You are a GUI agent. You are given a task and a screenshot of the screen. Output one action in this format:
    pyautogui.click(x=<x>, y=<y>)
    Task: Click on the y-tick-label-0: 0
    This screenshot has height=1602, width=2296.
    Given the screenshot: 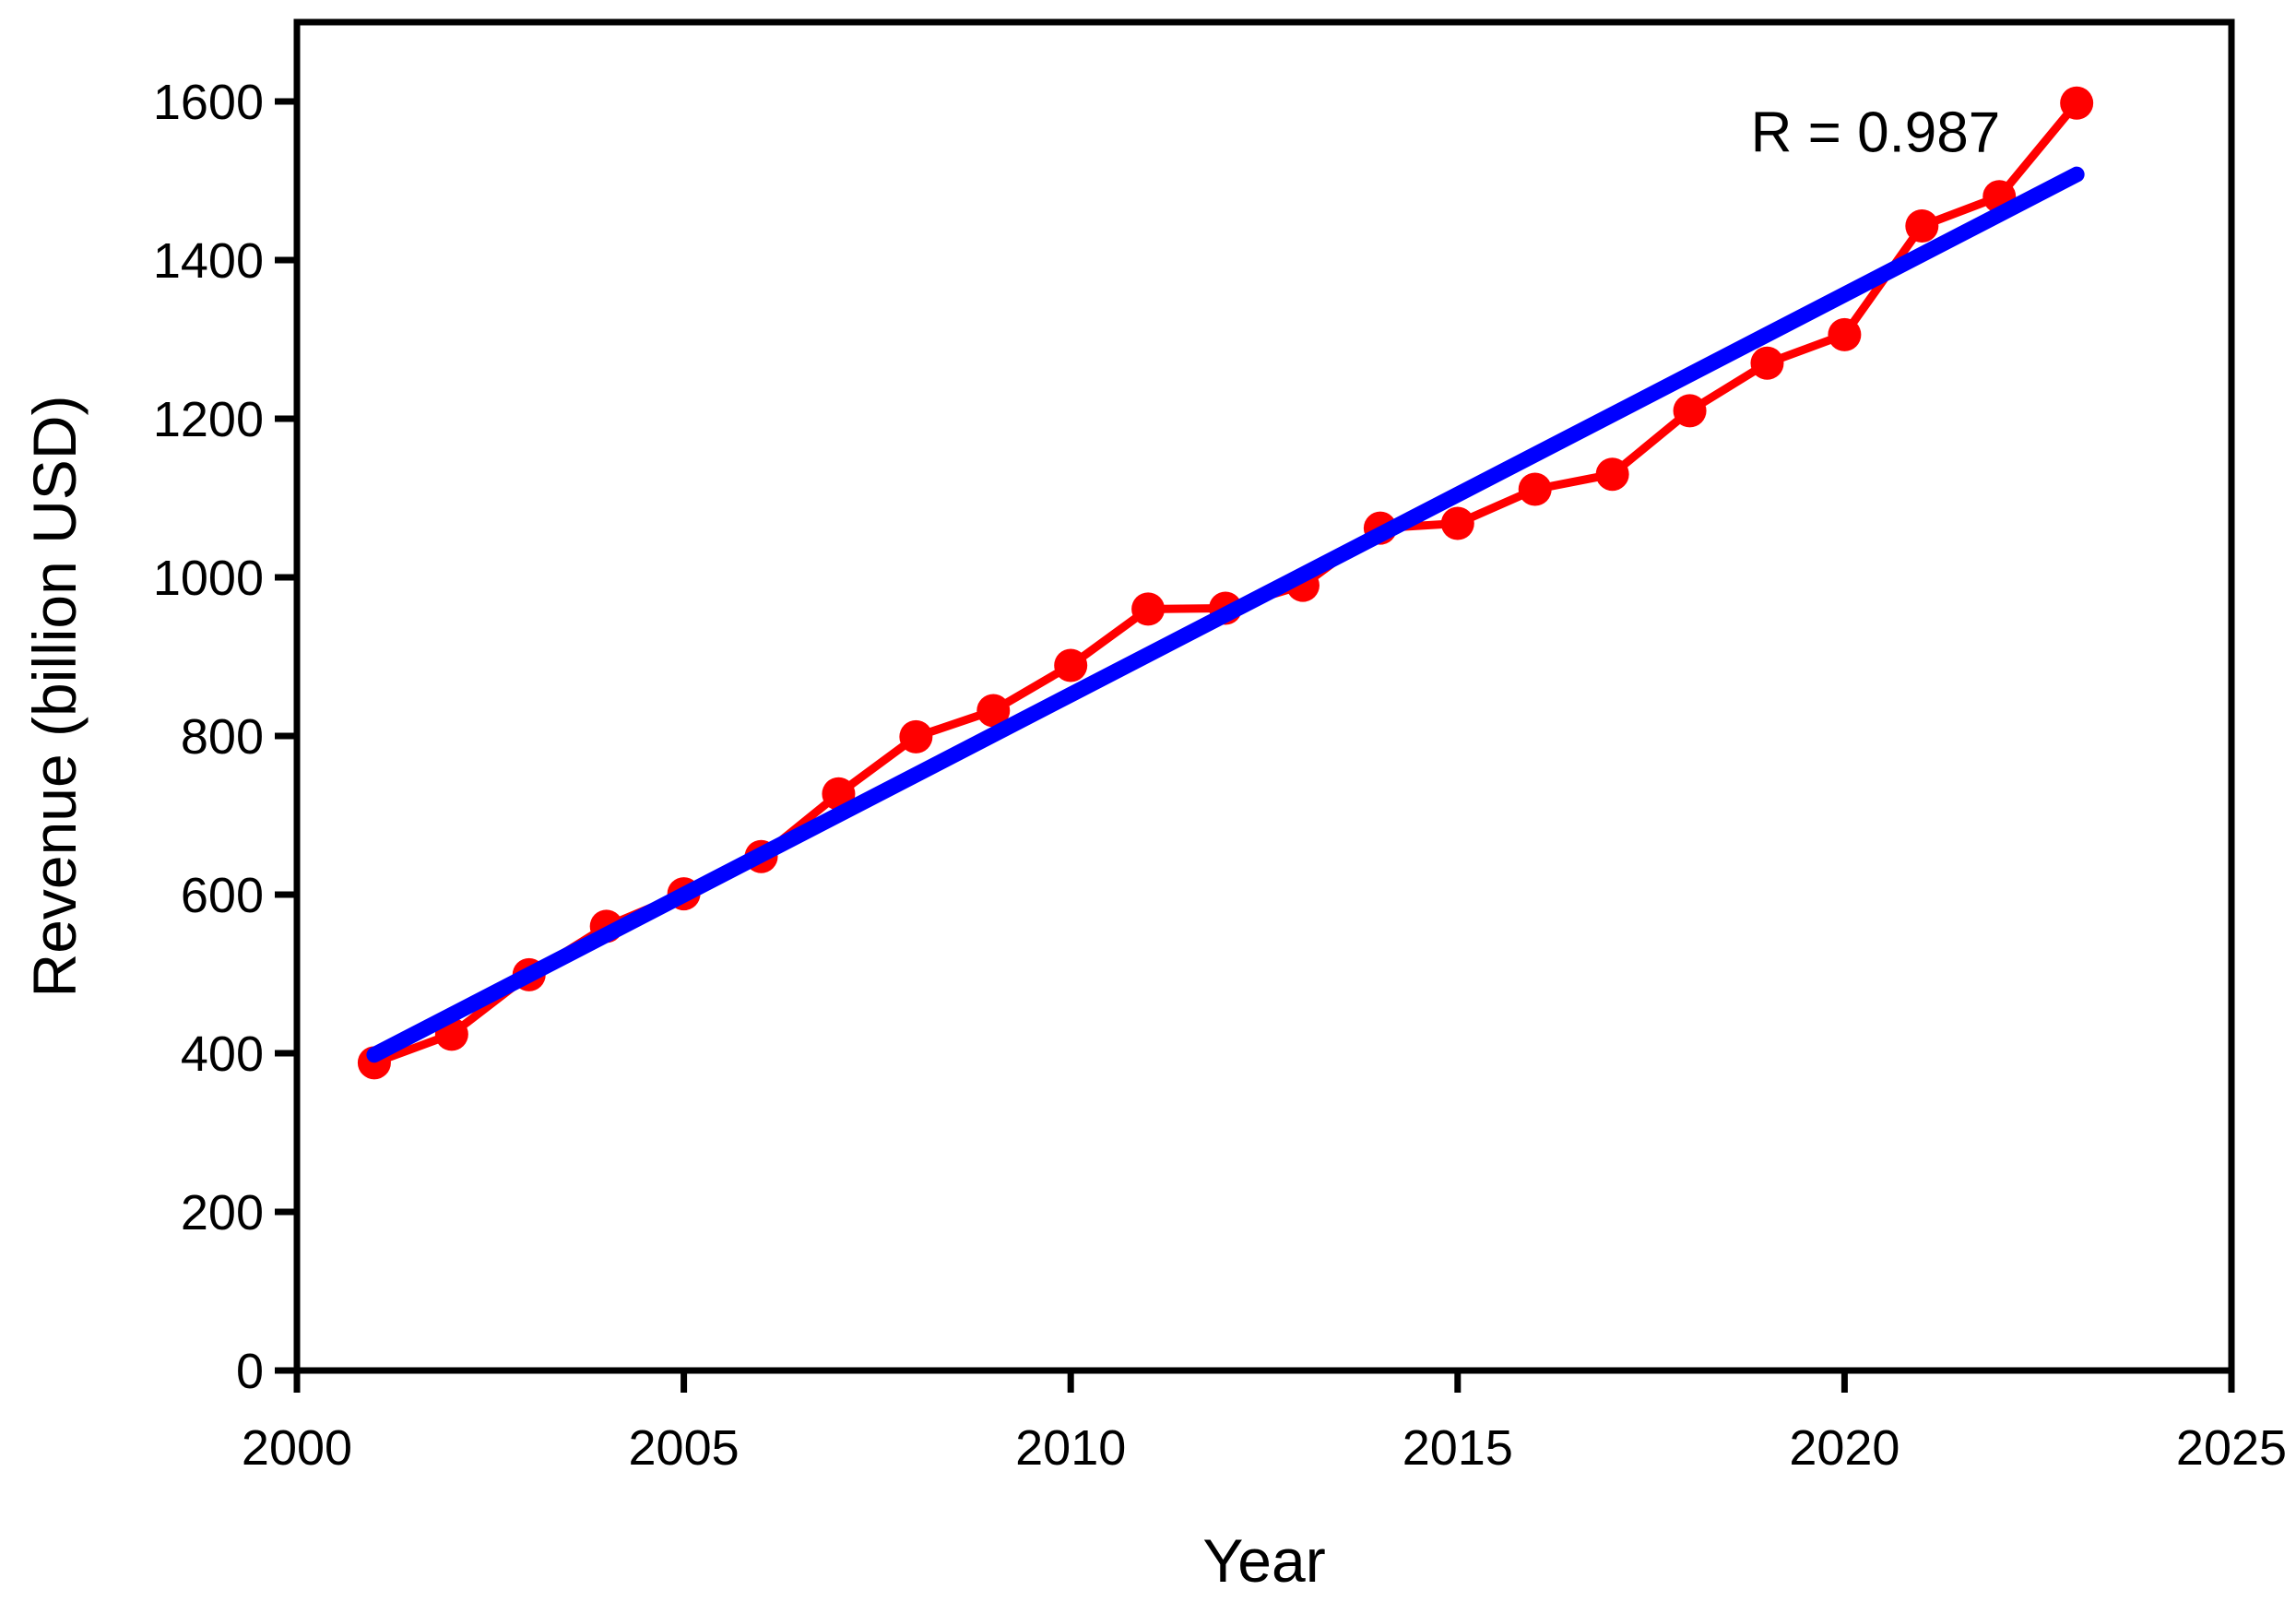 What is the action you would take?
    pyautogui.click(x=250, y=1371)
    